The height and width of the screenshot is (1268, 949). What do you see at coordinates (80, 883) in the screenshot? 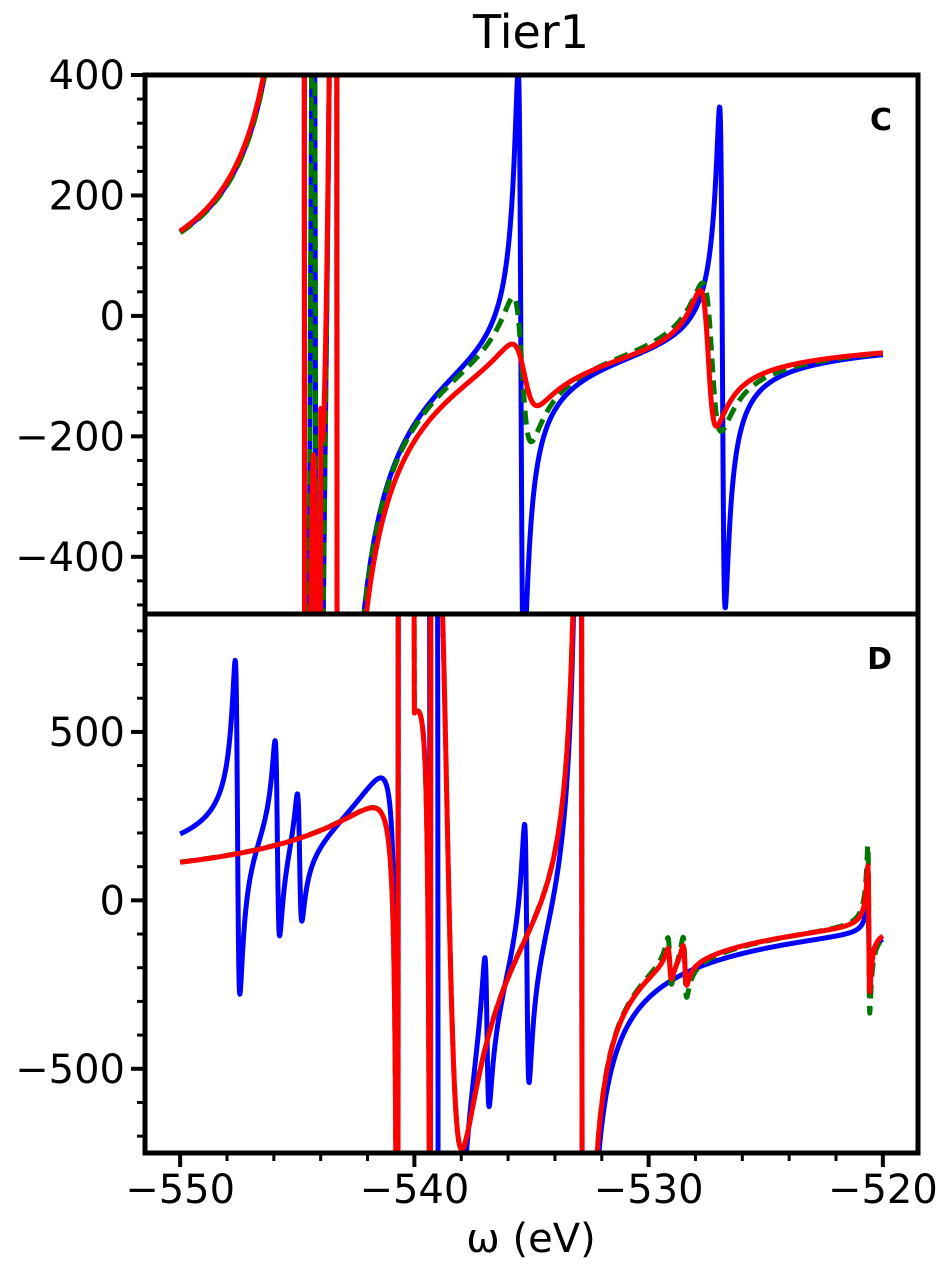
I see `panel-d-ticks: −500 0 500` at bounding box center [80, 883].